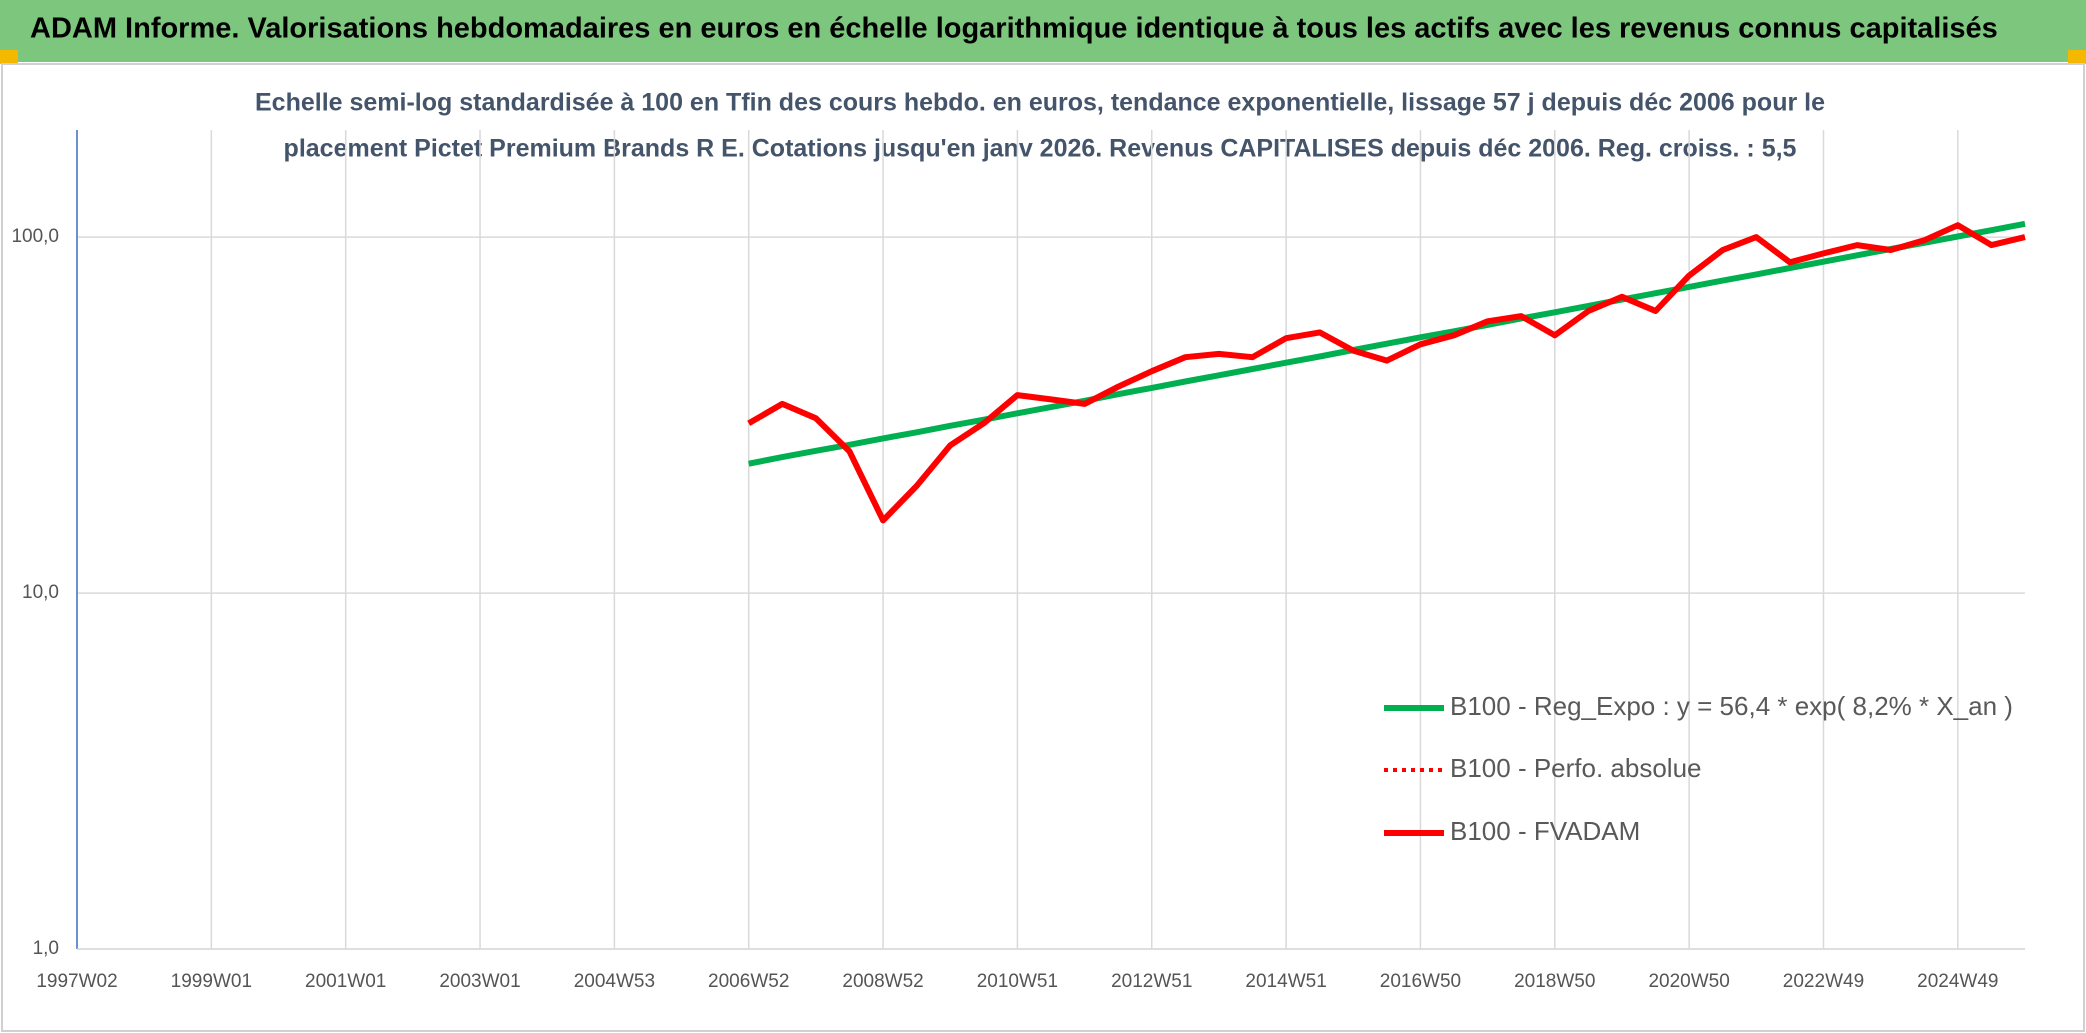 Image resolution: width=2086 pixels, height=1033 pixels. I want to click on x-tick-label: 2014W51, so click(1285, 981).